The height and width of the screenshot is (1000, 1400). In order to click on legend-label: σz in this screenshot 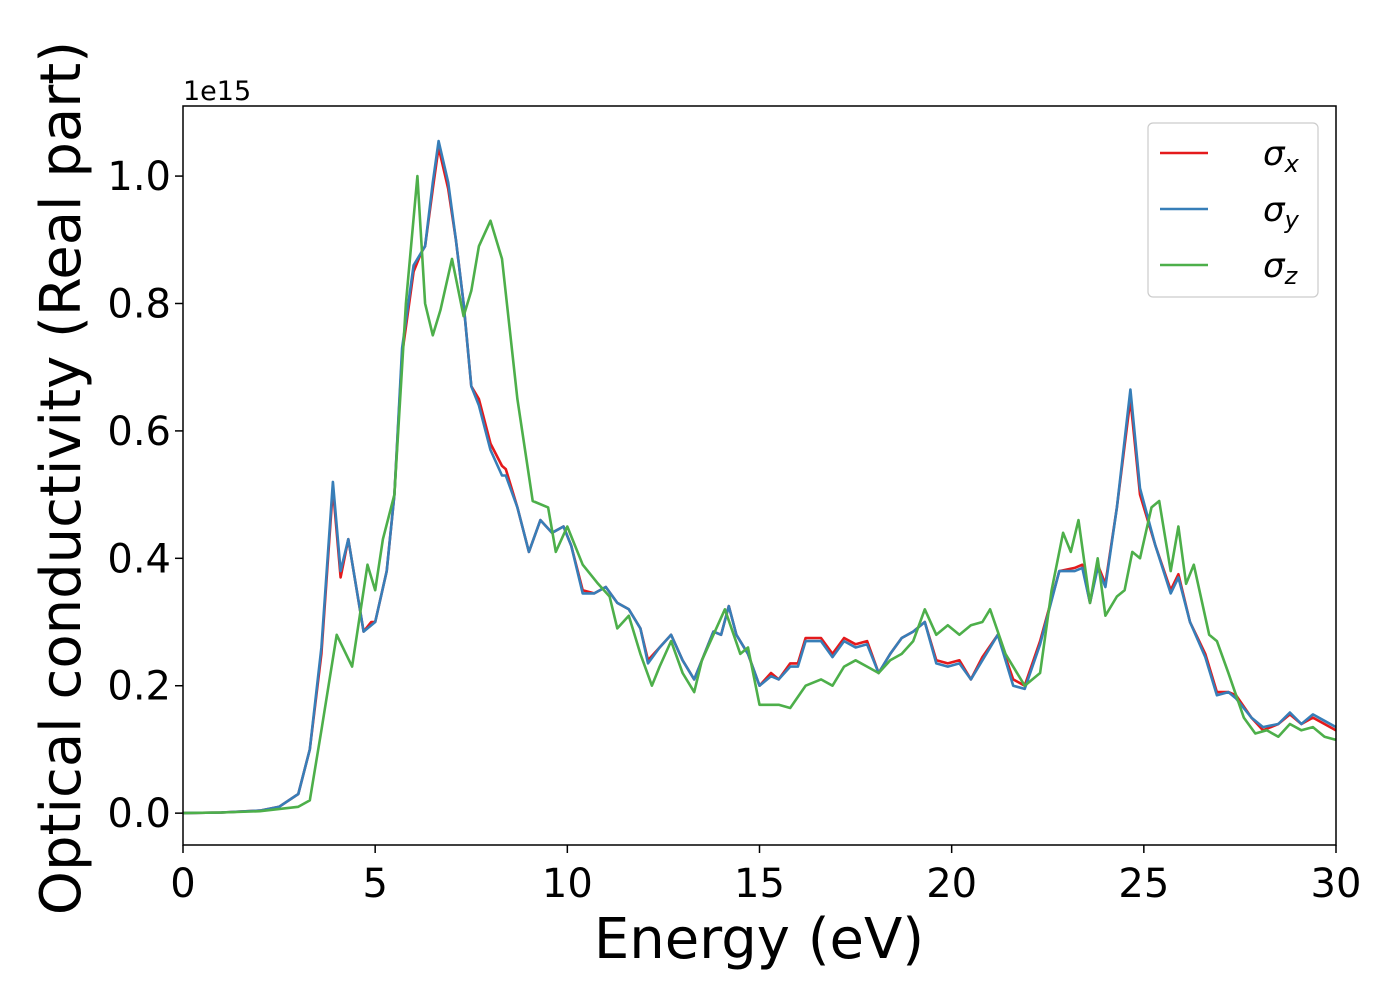, I will do `click(1281, 268)`.